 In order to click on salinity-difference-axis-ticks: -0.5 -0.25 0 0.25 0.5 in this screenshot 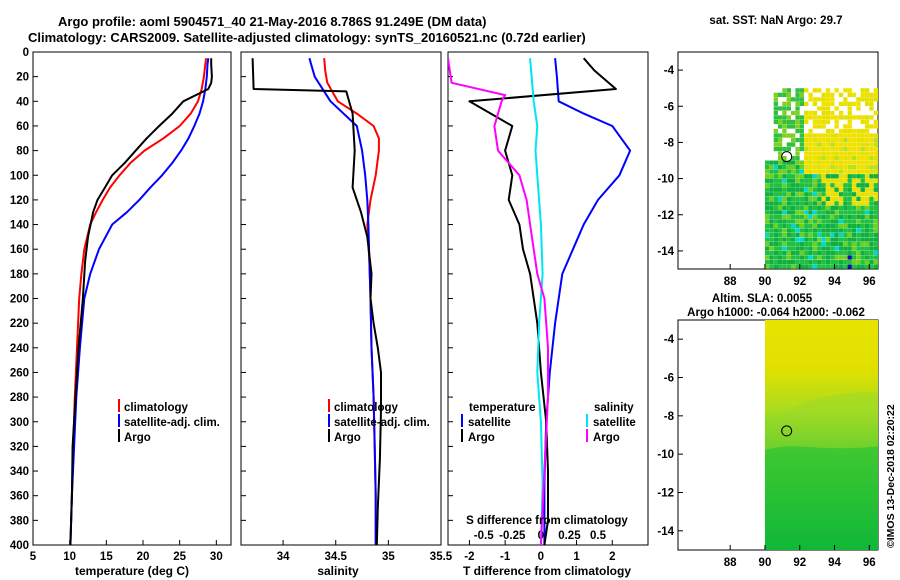, I will do `click(540, 536)`.